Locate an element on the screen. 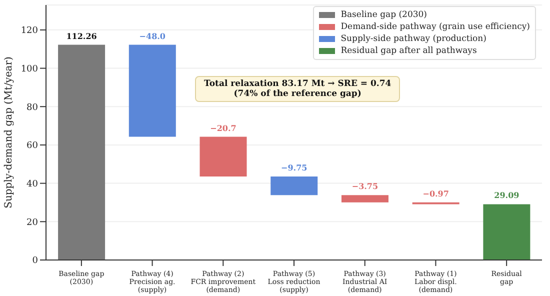 This screenshot has width=550, height=296. y-tick-label: 80 is located at coordinates (32, 107).